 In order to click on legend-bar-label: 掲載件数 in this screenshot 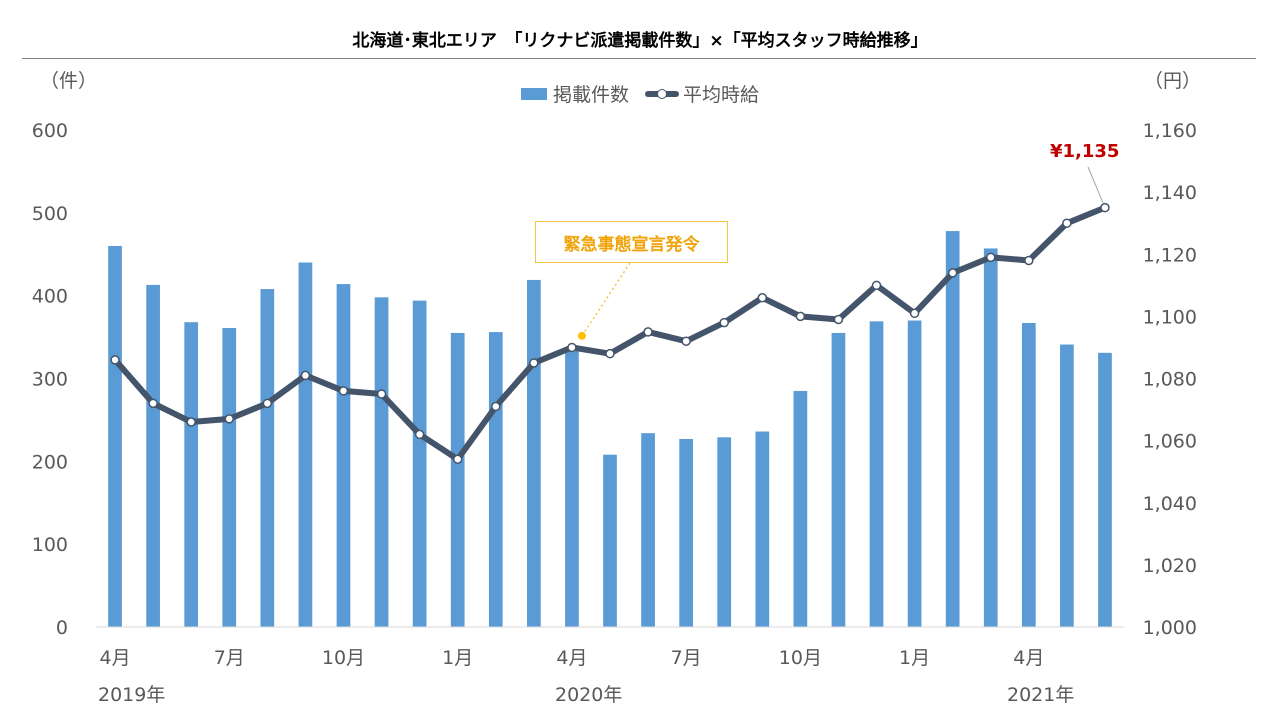, I will do `click(590, 95)`.